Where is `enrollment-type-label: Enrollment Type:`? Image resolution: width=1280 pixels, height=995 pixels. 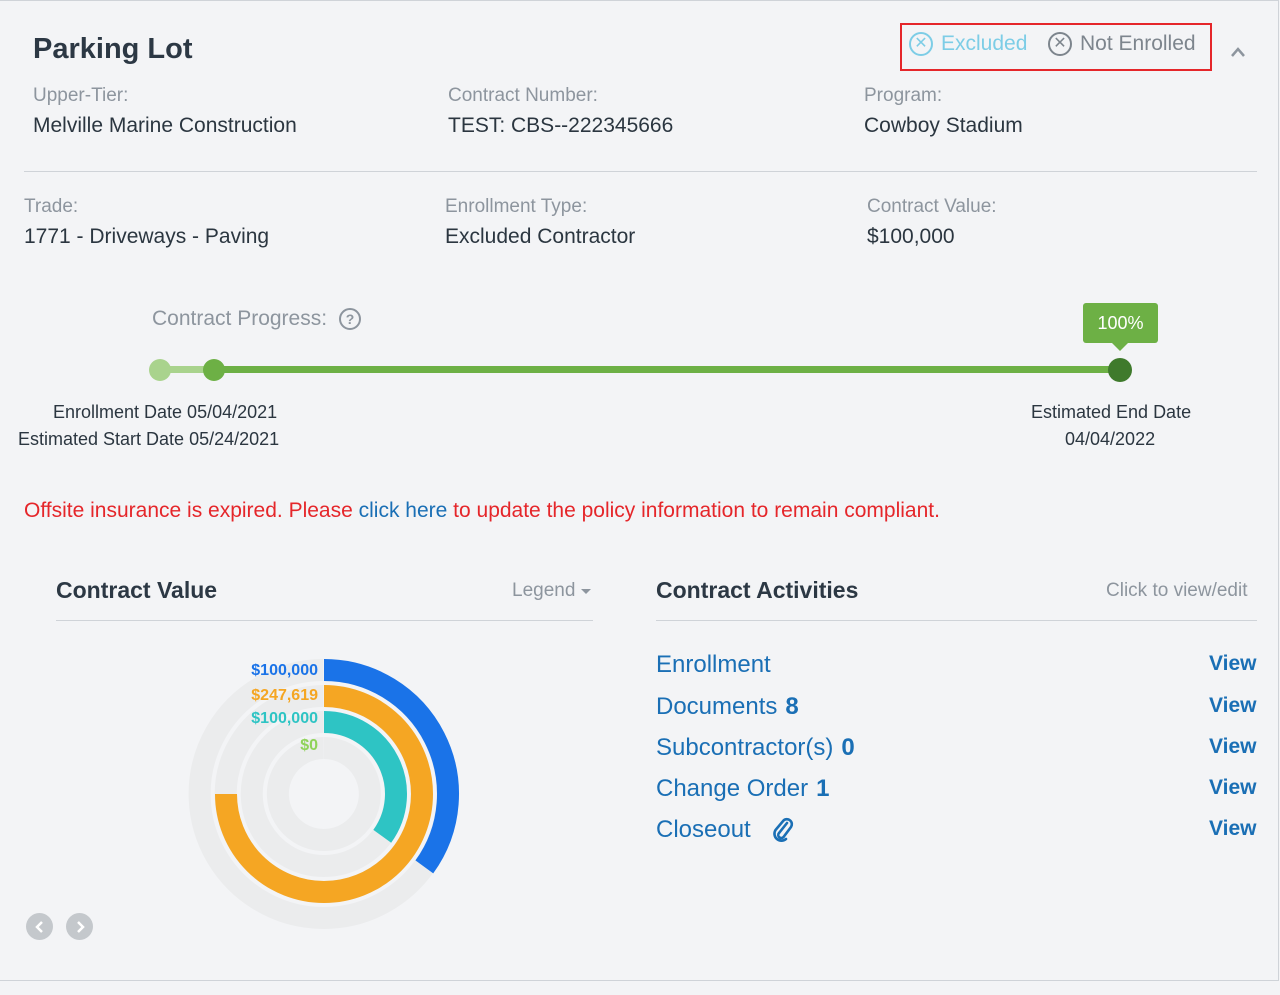
enrollment-type-label: Enrollment Type: is located at coordinates (516, 206).